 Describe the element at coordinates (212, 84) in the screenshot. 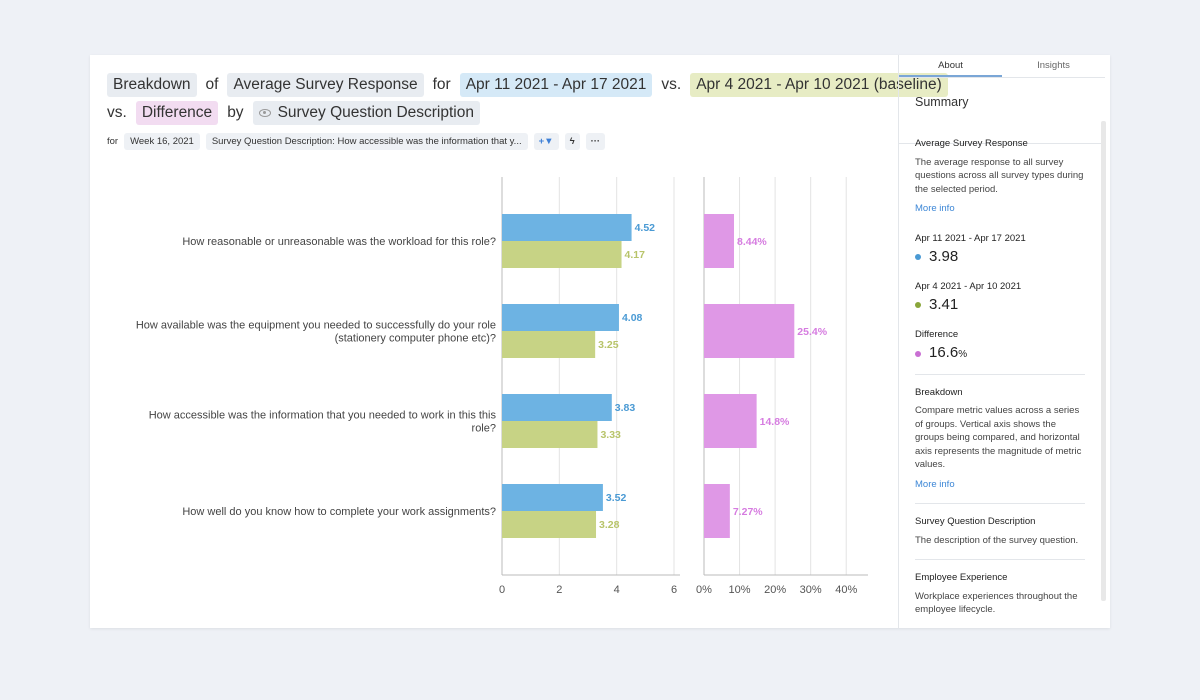

I see `title-of: of` at that location.